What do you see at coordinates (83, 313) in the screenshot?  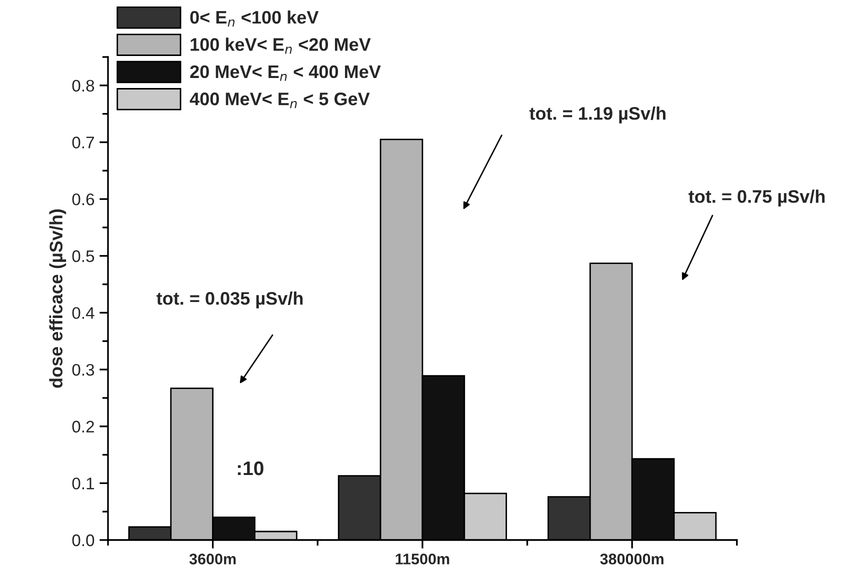 I see `y-tick-label: 0.4` at bounding box center [83, 313].